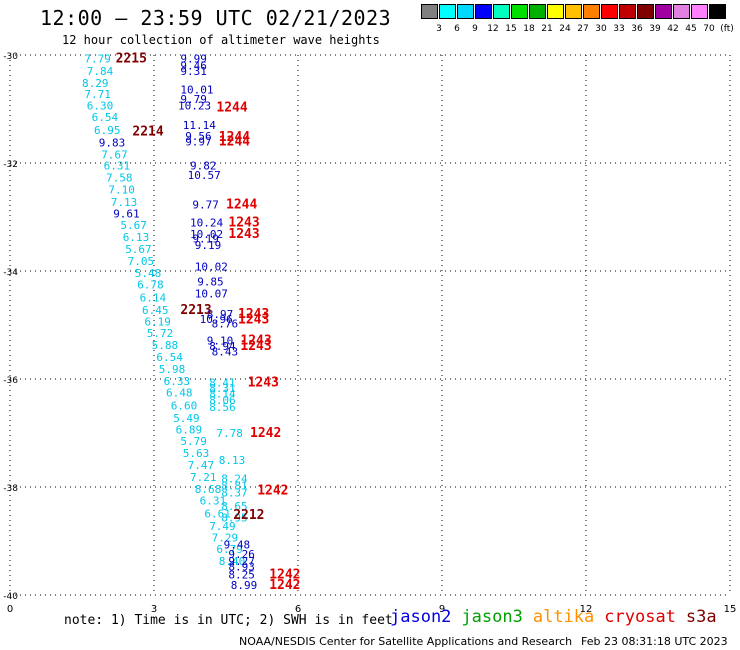 The height and width of the screenshot is (650, 740). What do you see at coordinates (157, 322) in the screenshot?
I see `wave-height-value: 6.19` at bounding box center [157, 322].